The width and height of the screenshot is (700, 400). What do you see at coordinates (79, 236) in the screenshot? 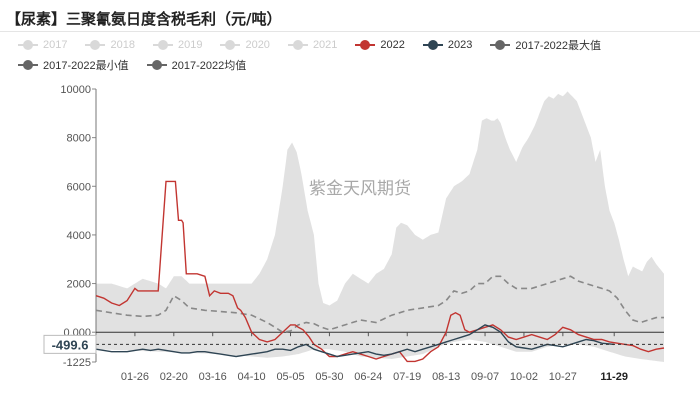
I see `y-tick-label: 4000` at bounding box center [79, 236].